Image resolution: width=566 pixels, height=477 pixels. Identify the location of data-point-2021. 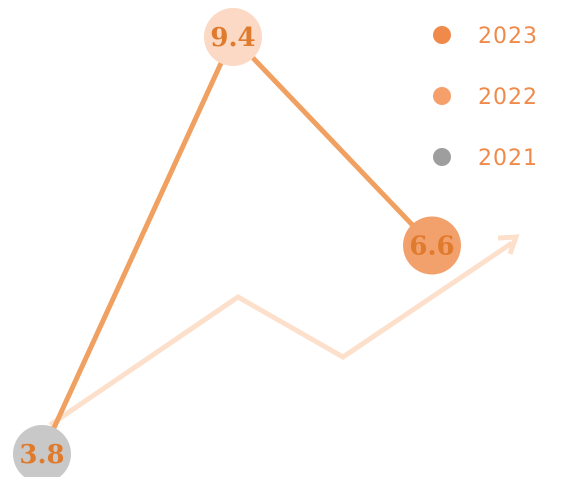
(42, 451).